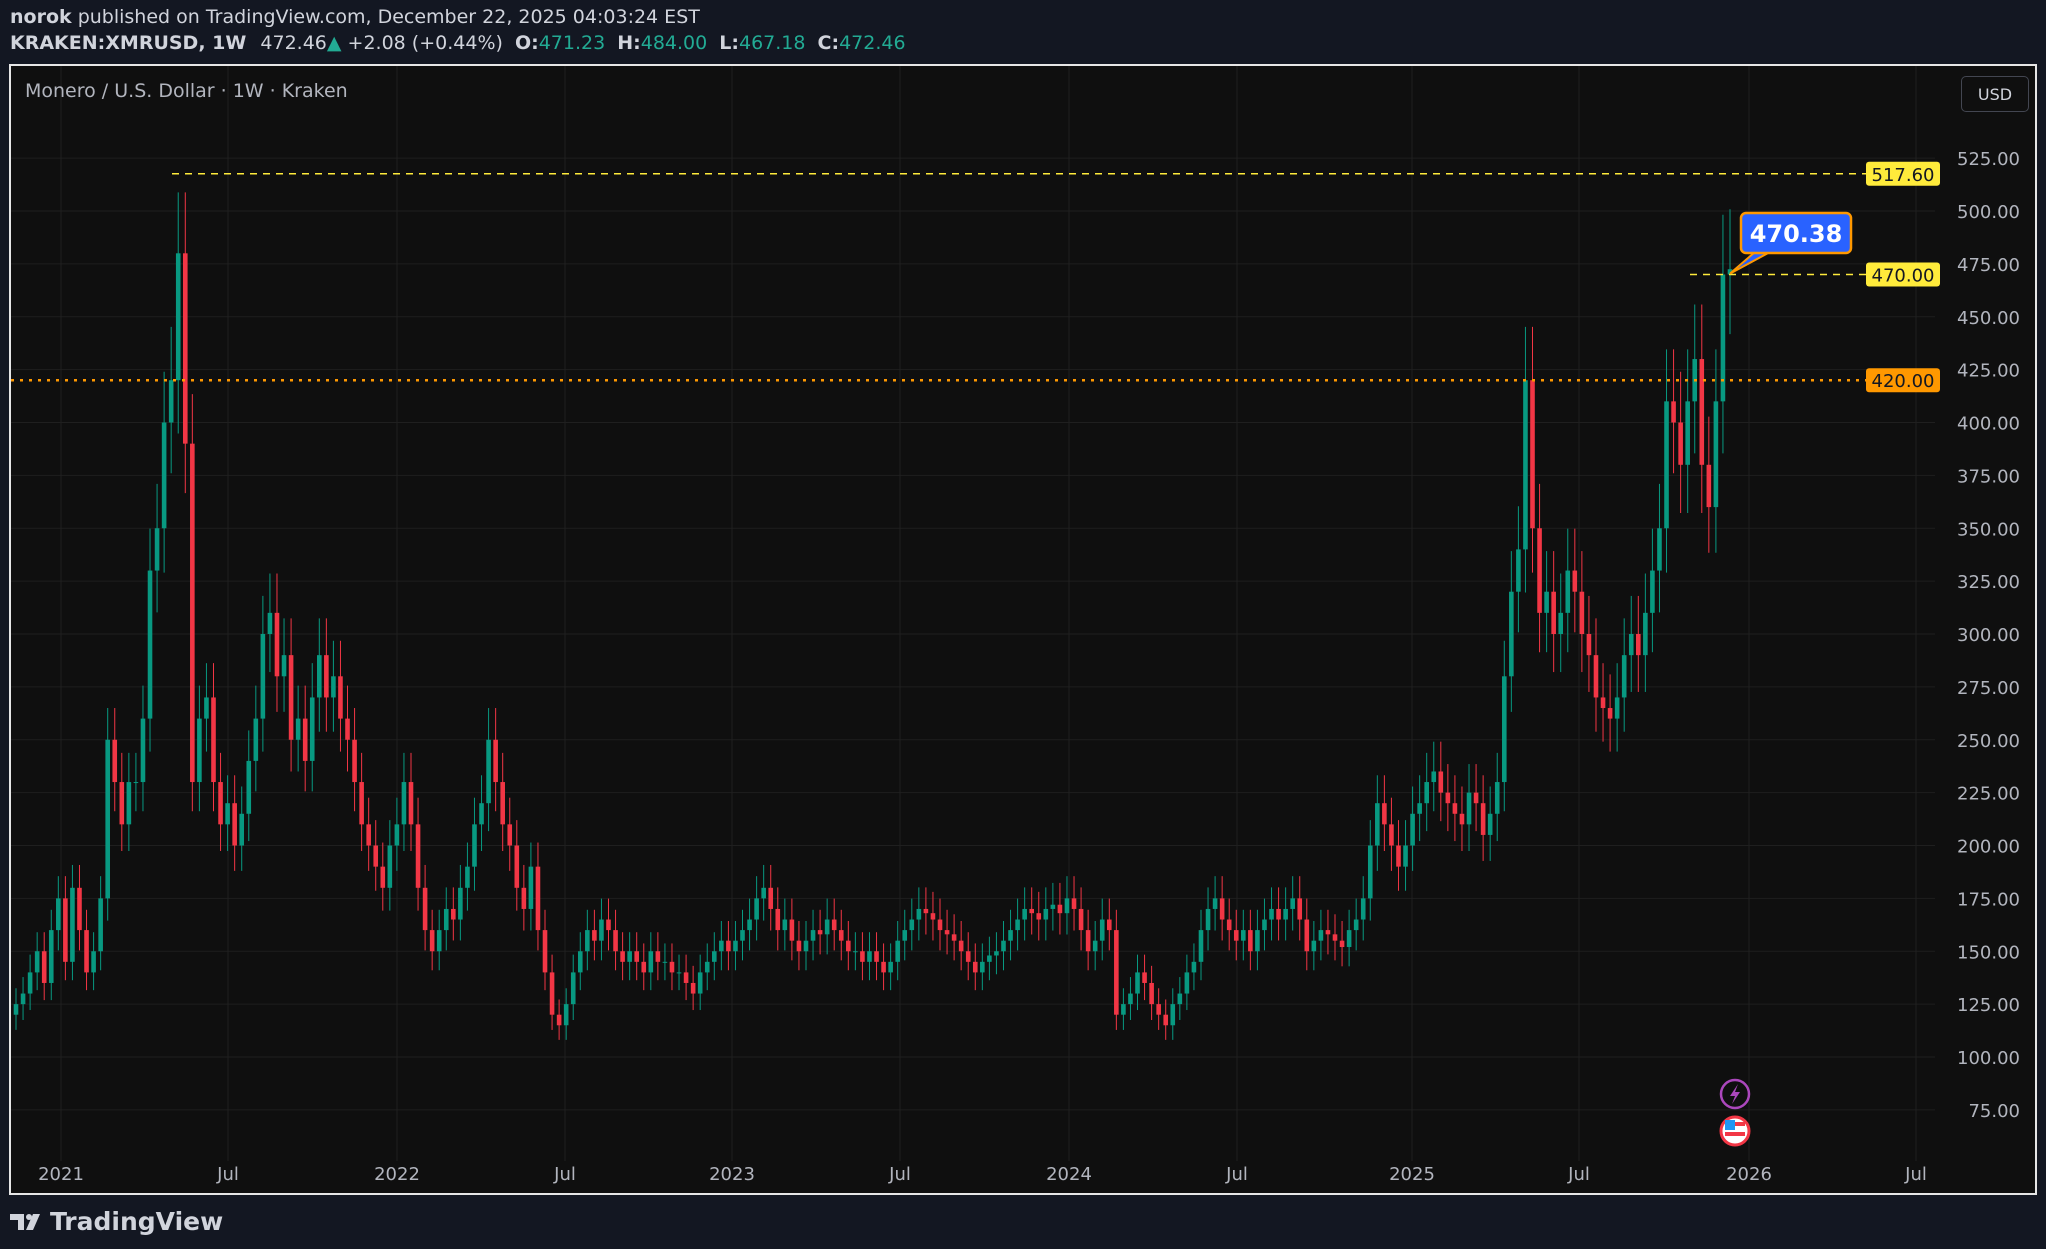  What do you see at coordinates (1988, 847) in the screenshot?
I see `y-tick-label: 200.00` at bounding box center [1988, 847].